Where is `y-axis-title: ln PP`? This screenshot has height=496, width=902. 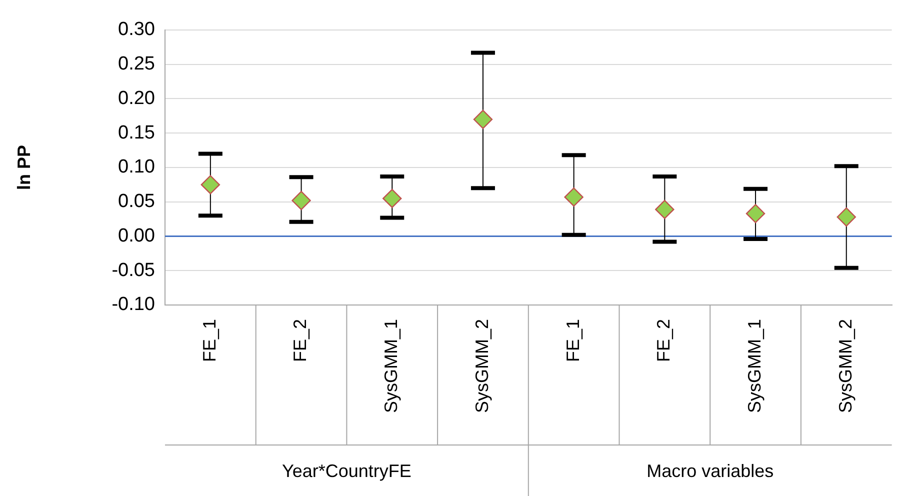
y-axis-title: ln PP is located at coordinates (24, 167).